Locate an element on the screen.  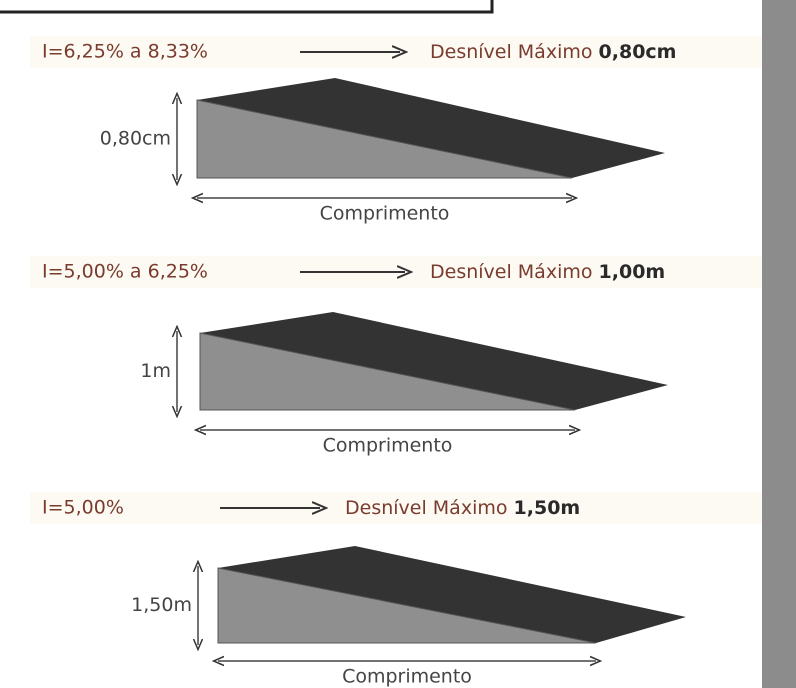
max-height-value: 1,00m is located at coordinates (632, 272).